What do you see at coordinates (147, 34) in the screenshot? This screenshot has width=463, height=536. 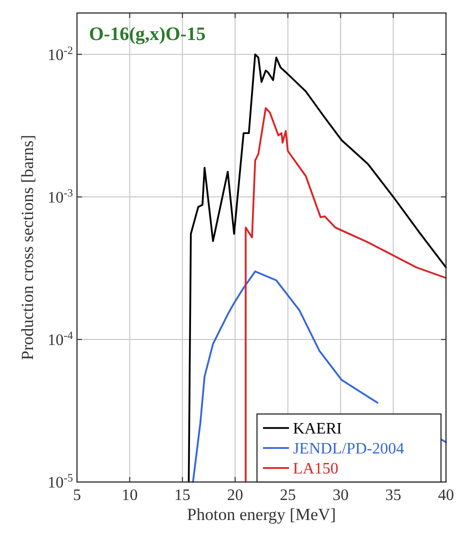 I see `text: O-16(g,x)O-15` at bounding box center [147, 34].